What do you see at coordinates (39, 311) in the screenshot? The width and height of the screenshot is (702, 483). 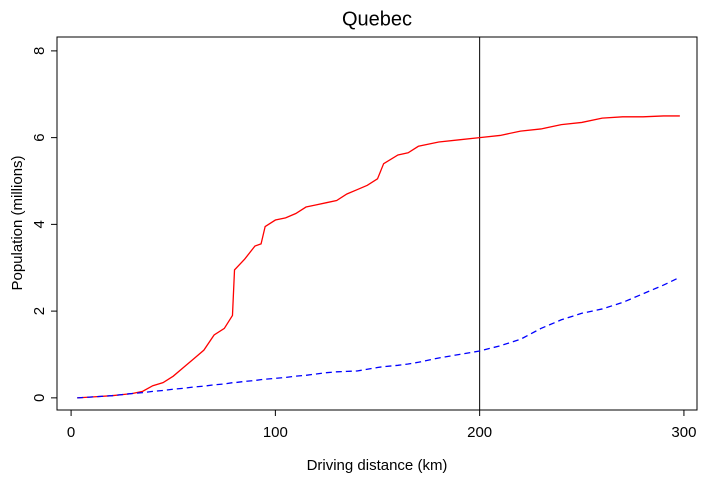 I see `y-tick-label: 2` at bounding box center [39, 311].